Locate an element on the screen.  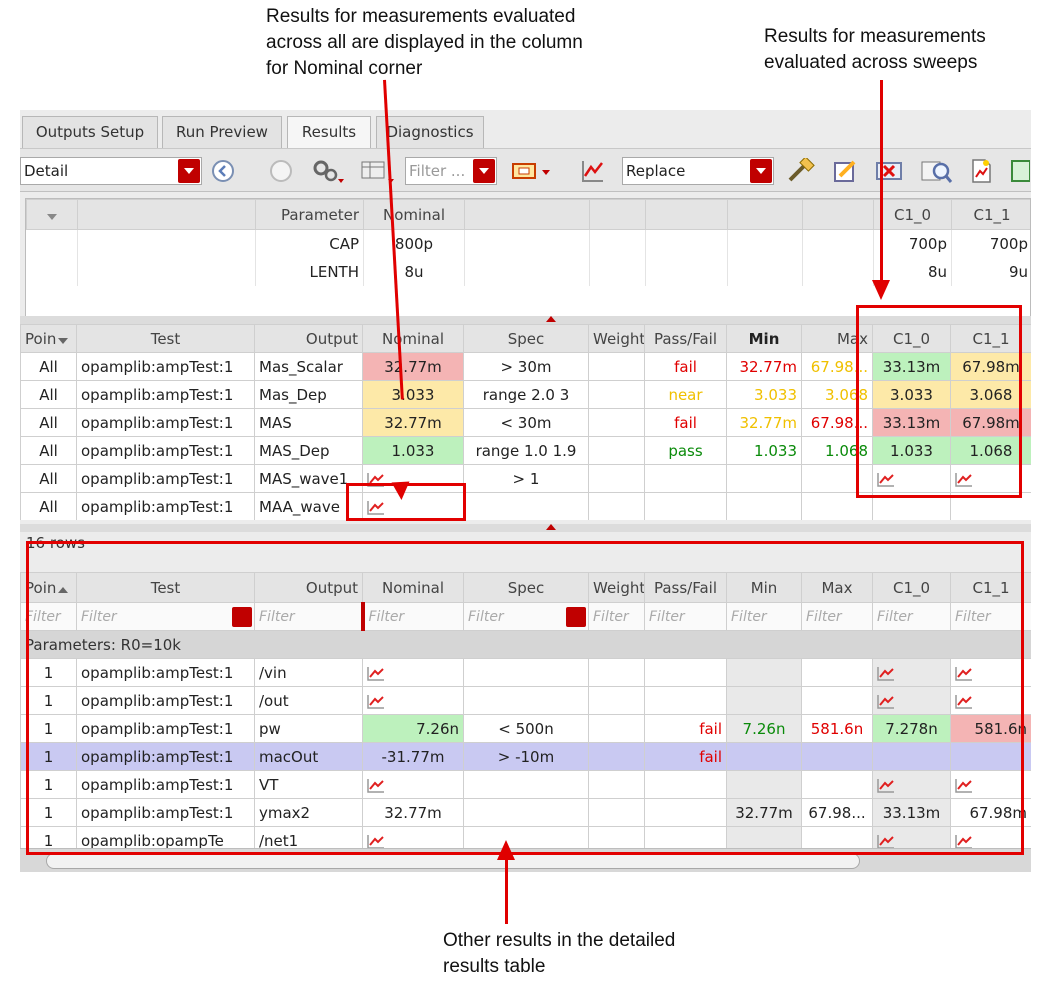
waveform-plot-icon is located at coordinates (593, 171).